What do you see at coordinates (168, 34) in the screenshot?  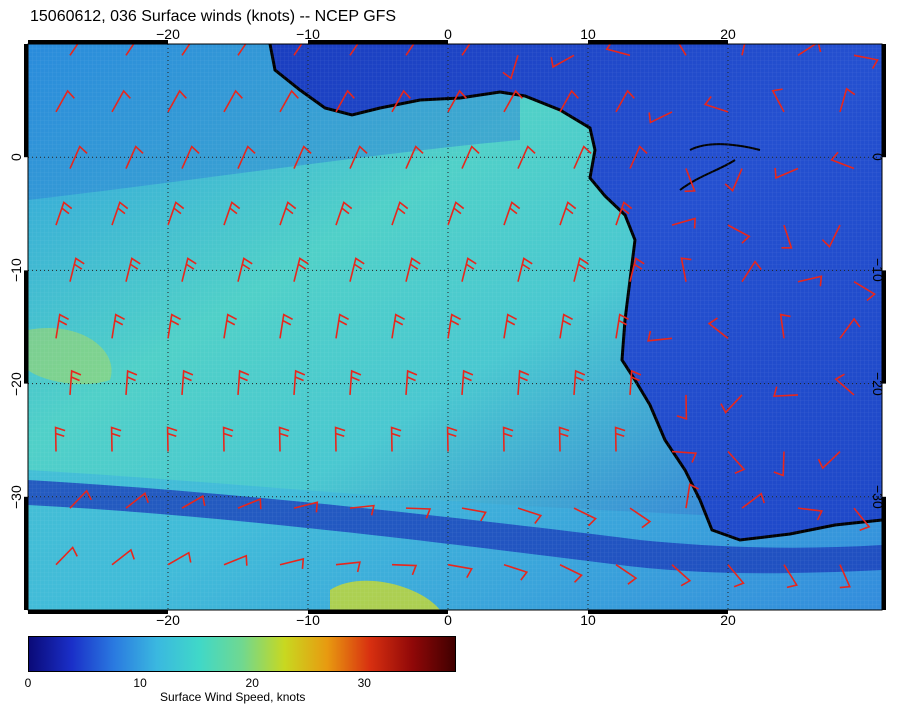 I see `lon-tick-label-top: −20` at bounding box center [168, 34].